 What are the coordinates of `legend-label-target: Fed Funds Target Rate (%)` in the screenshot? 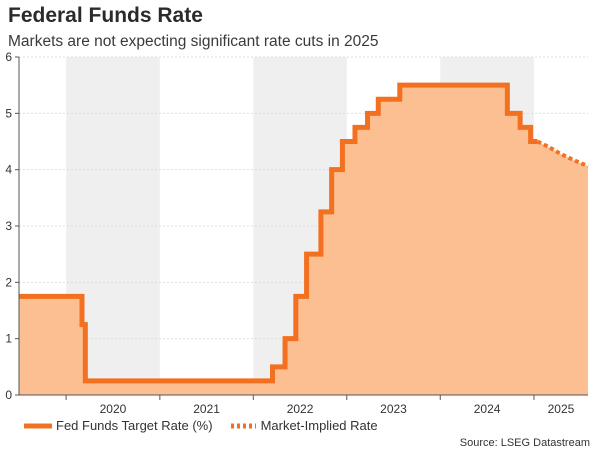 It's located at (134, 425).